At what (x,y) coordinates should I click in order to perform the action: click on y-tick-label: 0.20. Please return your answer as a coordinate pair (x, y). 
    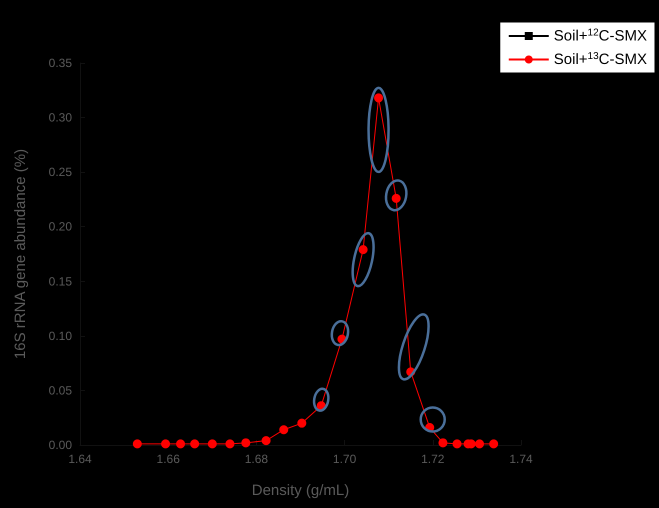
    Looking at the image, I should click on (60, 227).